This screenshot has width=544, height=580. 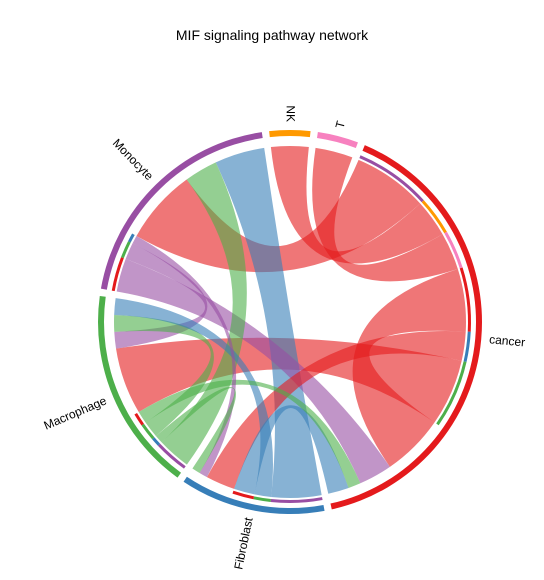 I want to click on inner-bar-cancer-to-macrophage, so click(x=451, y=393).